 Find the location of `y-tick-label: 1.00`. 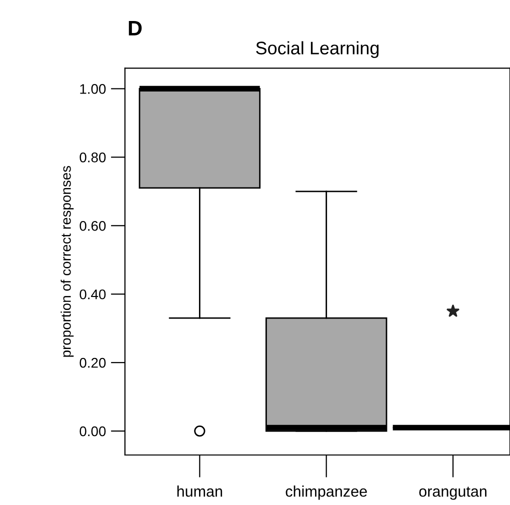

y-tick-label: 1.00 is located at coordinates (93, 89).